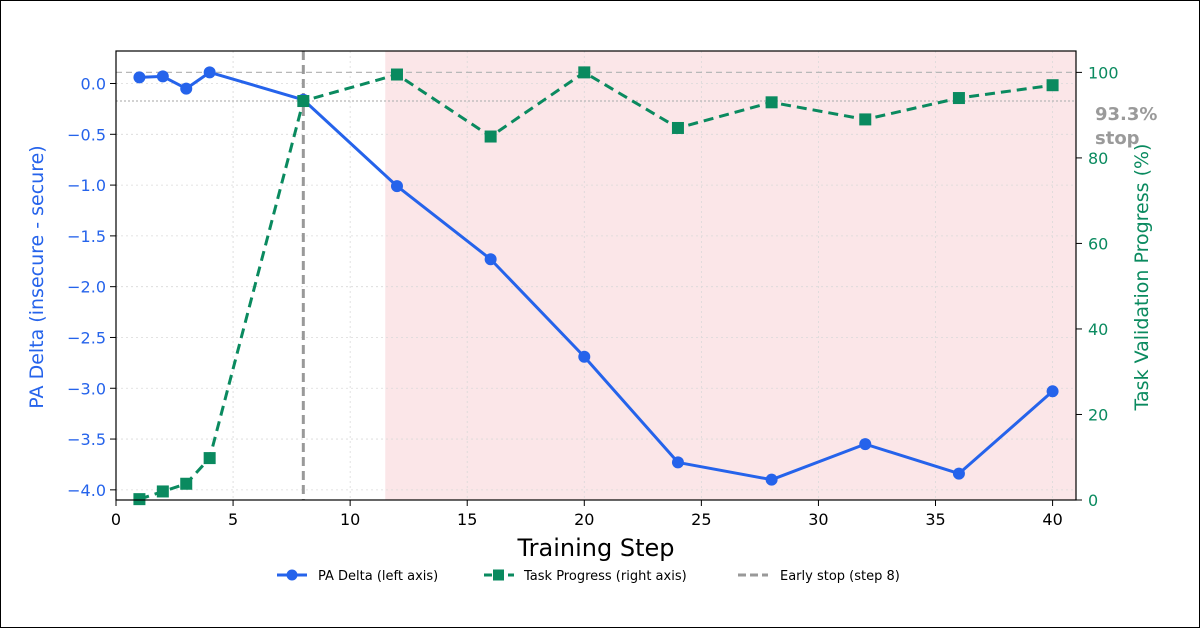 Image resolution: width=1200 pixels, height=628 pixels. I want to click on y-axis-left: 0.0 −0.5 −1.0 −1.5 −2.0 −2.5 −3.0 −3.5 −4.0, so click(91, 287).